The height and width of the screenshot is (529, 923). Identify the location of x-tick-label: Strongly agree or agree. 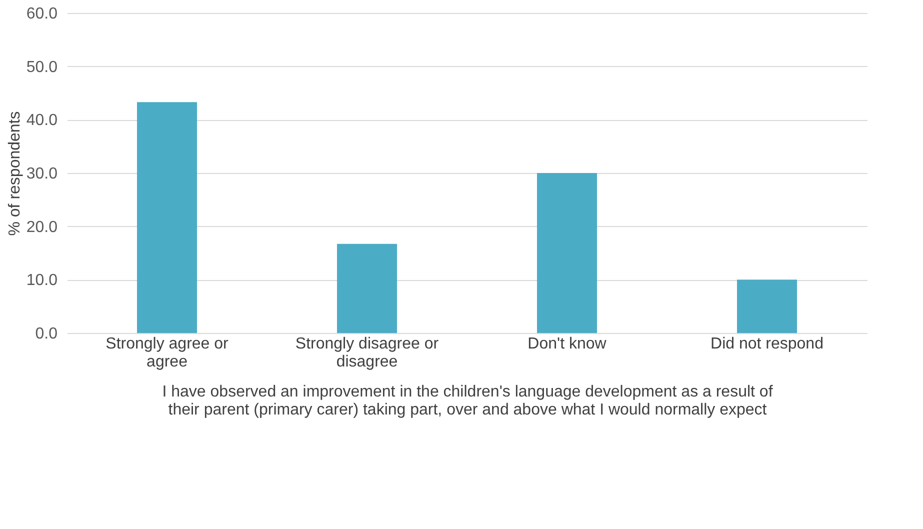
(168, 353).